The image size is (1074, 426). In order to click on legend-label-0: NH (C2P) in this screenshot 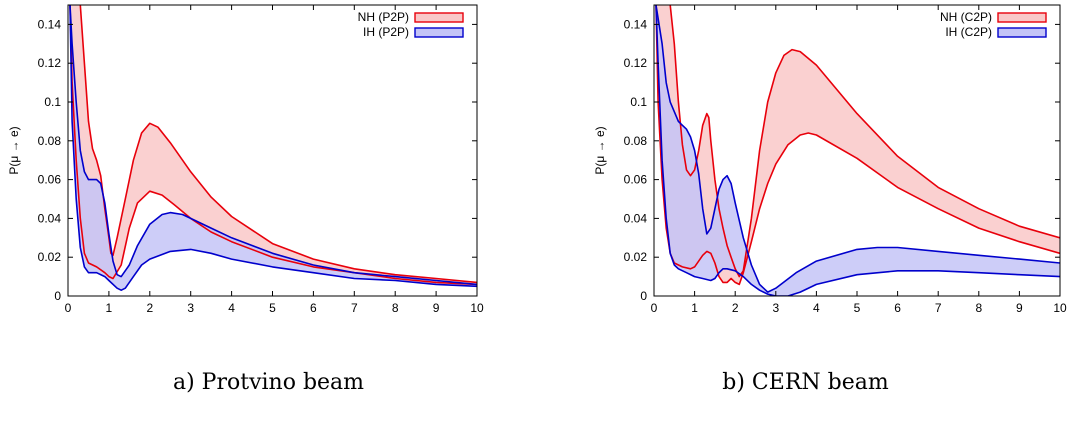, I will do `click(966, 17)`.